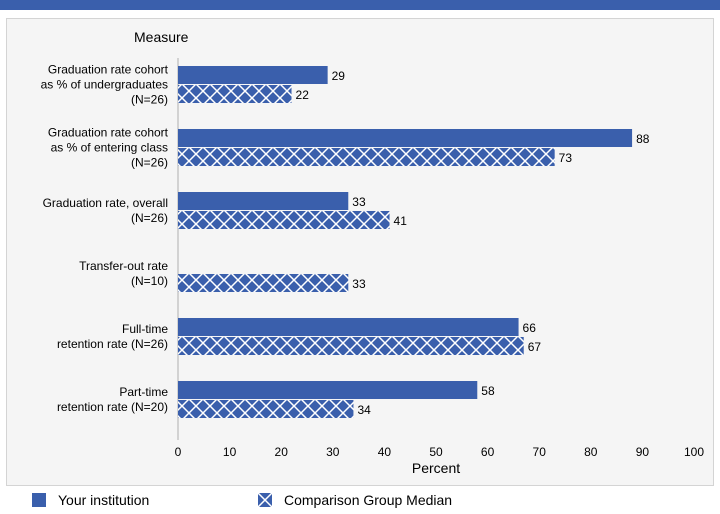 This screenshot has width=720, height=514. Describe the element at coordinates (39, 500) in the screenshot. I see `solid-swatch-icon` at that location.